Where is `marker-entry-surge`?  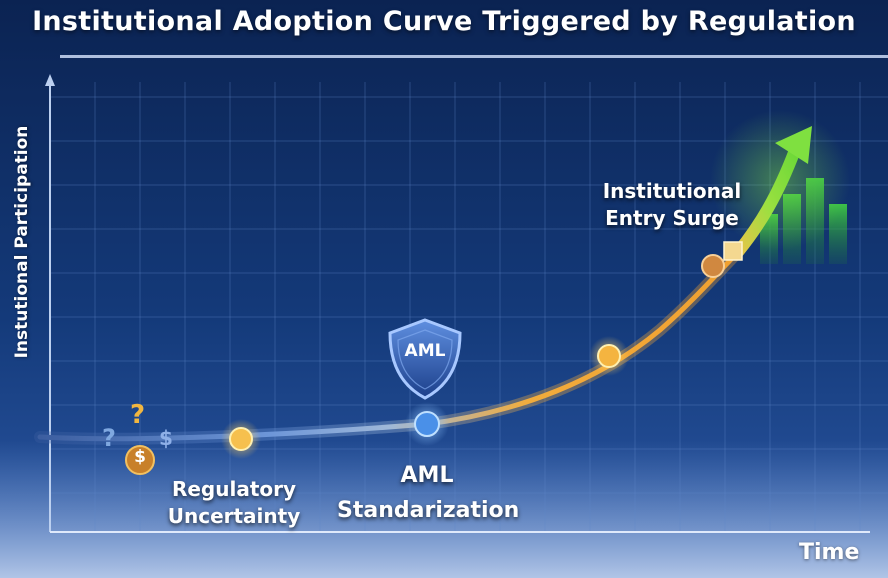 marker-entry-surge is located at coordinates (713, 266).